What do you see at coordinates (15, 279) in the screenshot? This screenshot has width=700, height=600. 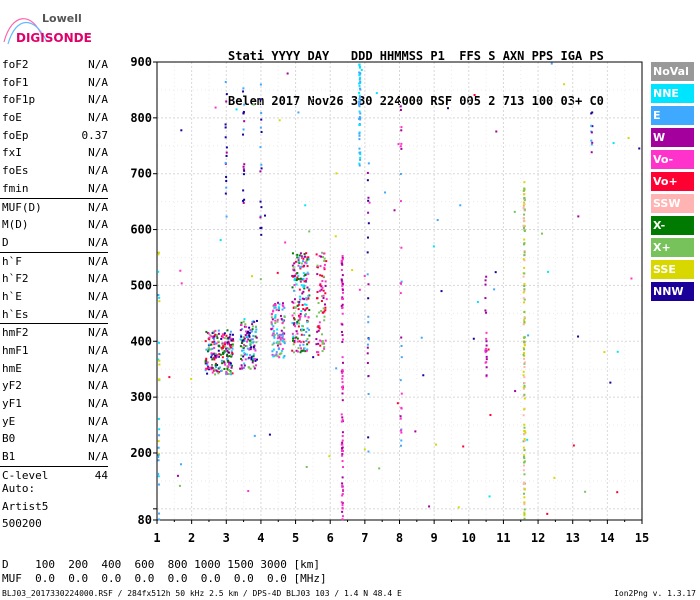 I see `param-label: h`F2` at bounding box center [15, 279].